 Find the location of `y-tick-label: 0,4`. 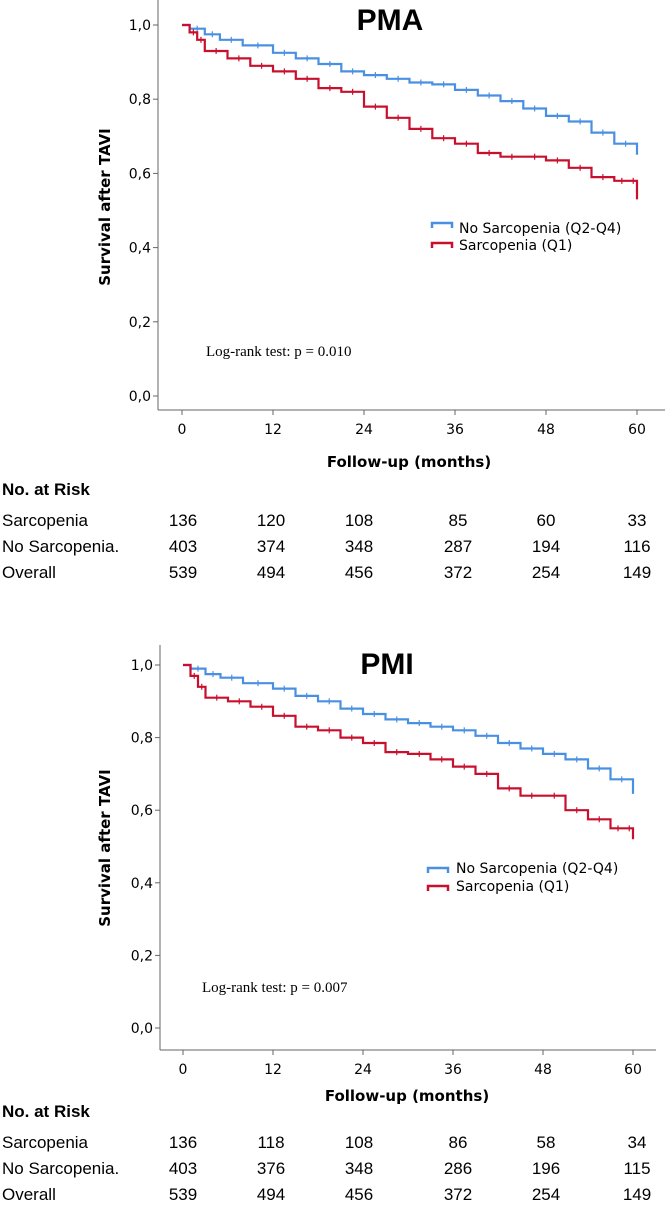

y-tick-label: 0,4 is located at coordinates (142, 884).